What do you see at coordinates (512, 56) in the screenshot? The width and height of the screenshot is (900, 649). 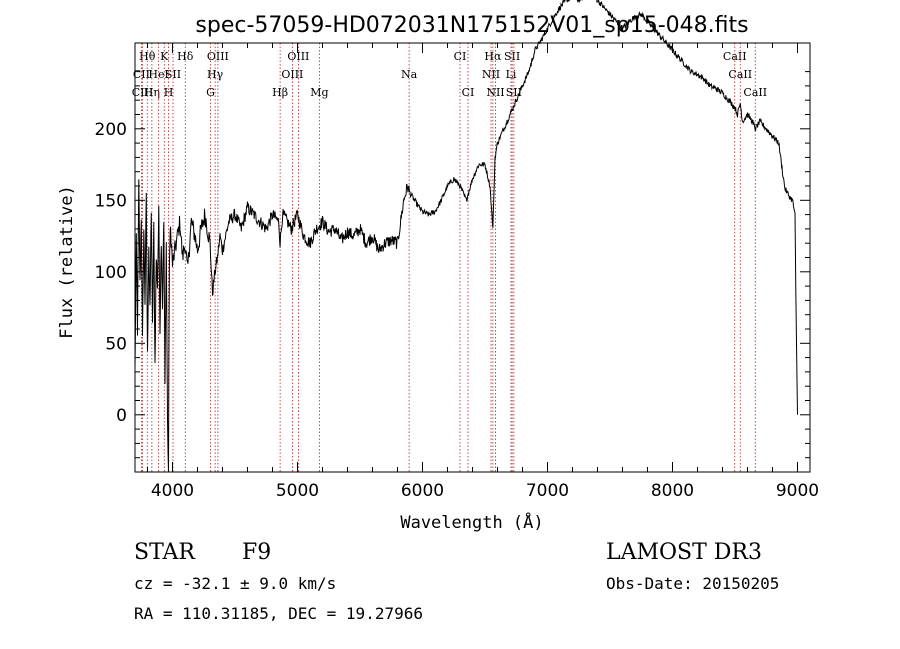 I see `line-label-22: SII` at bounding box center [512, 56].